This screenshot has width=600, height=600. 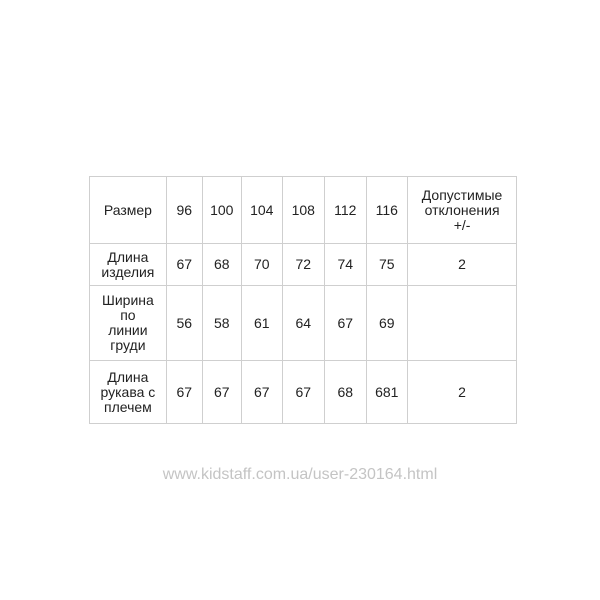 I want to click on cell: 58, so click(x=221, y=323).